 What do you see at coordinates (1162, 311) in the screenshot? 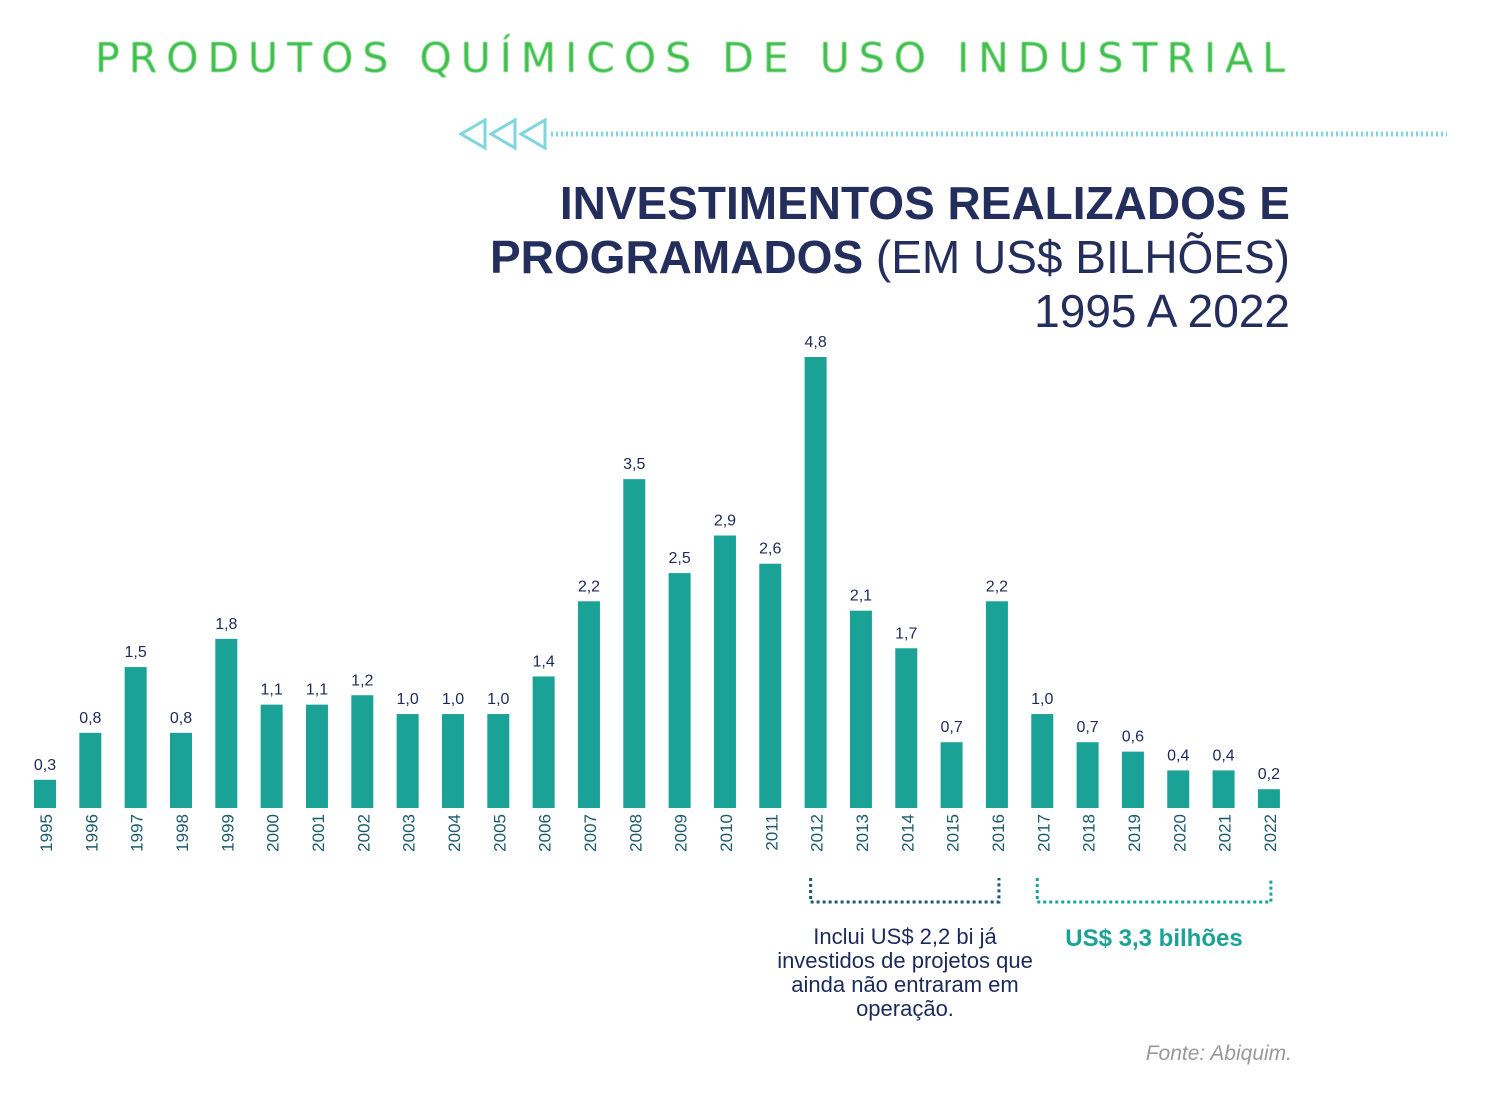
I see `chart-title-line3: 1995 A 2022` at bounding box center [1162, 311].